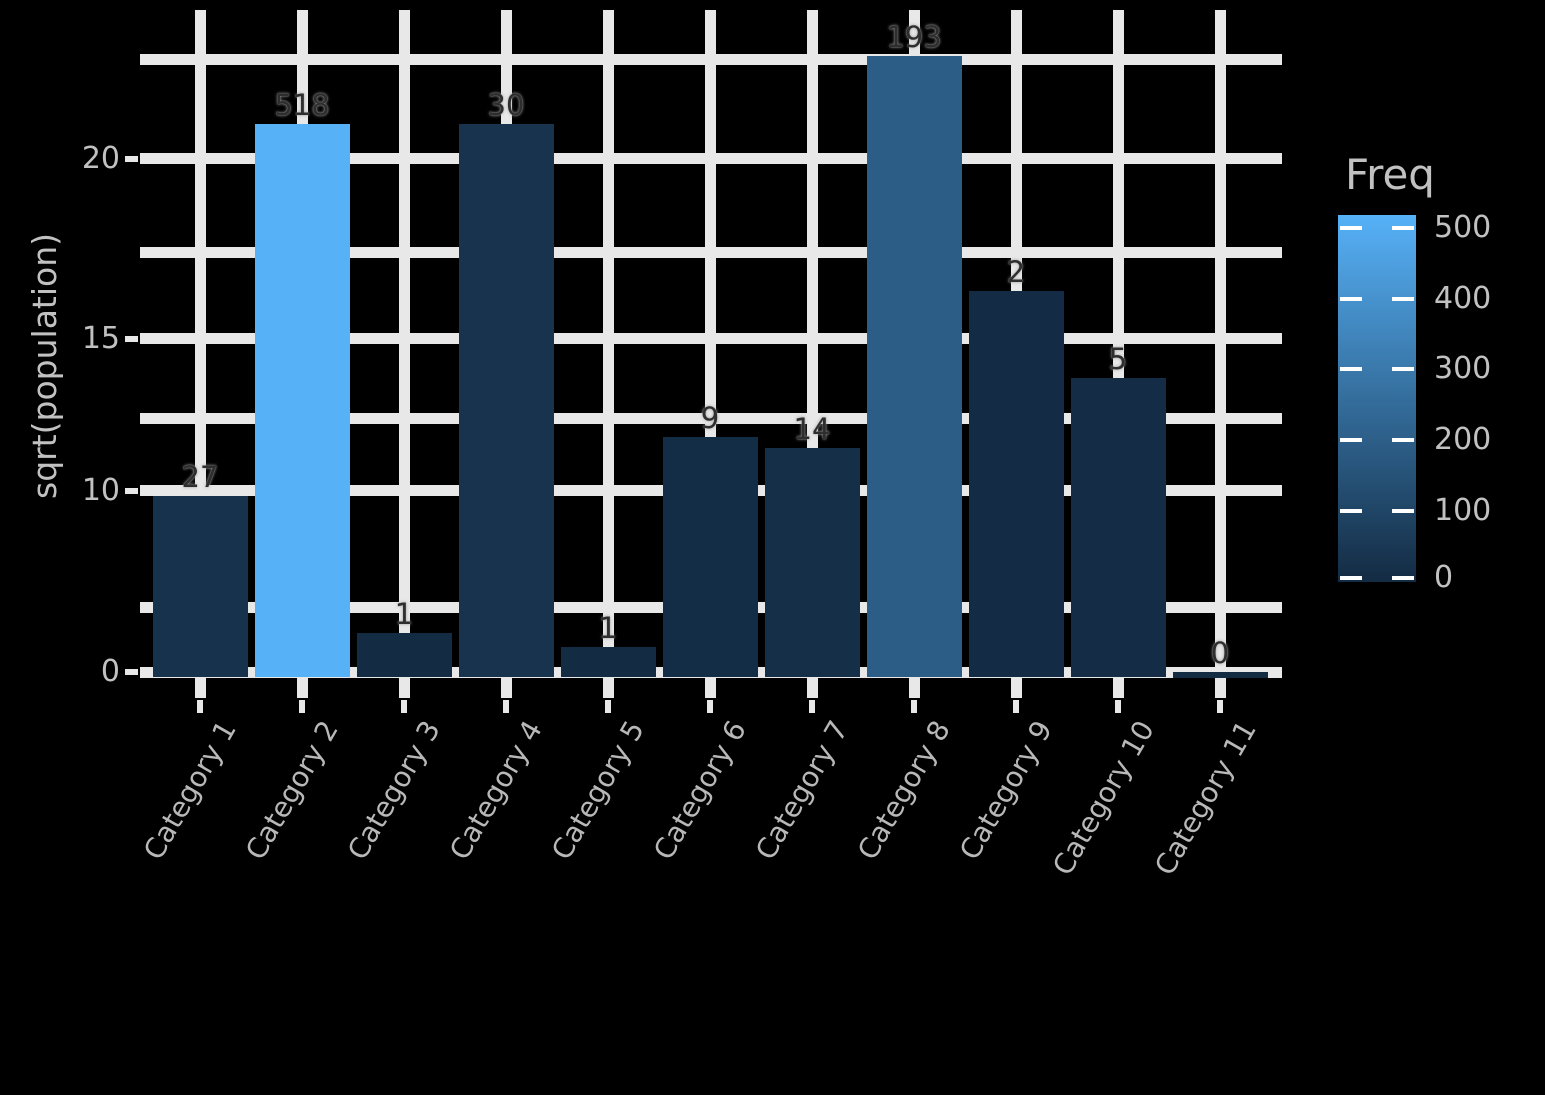 The height and width of the screenshot is (1095, 1545). Describe the element at coordinates (44, 366) in the screenshot. I see `y-axis-title: sqrt(population)` at that location.